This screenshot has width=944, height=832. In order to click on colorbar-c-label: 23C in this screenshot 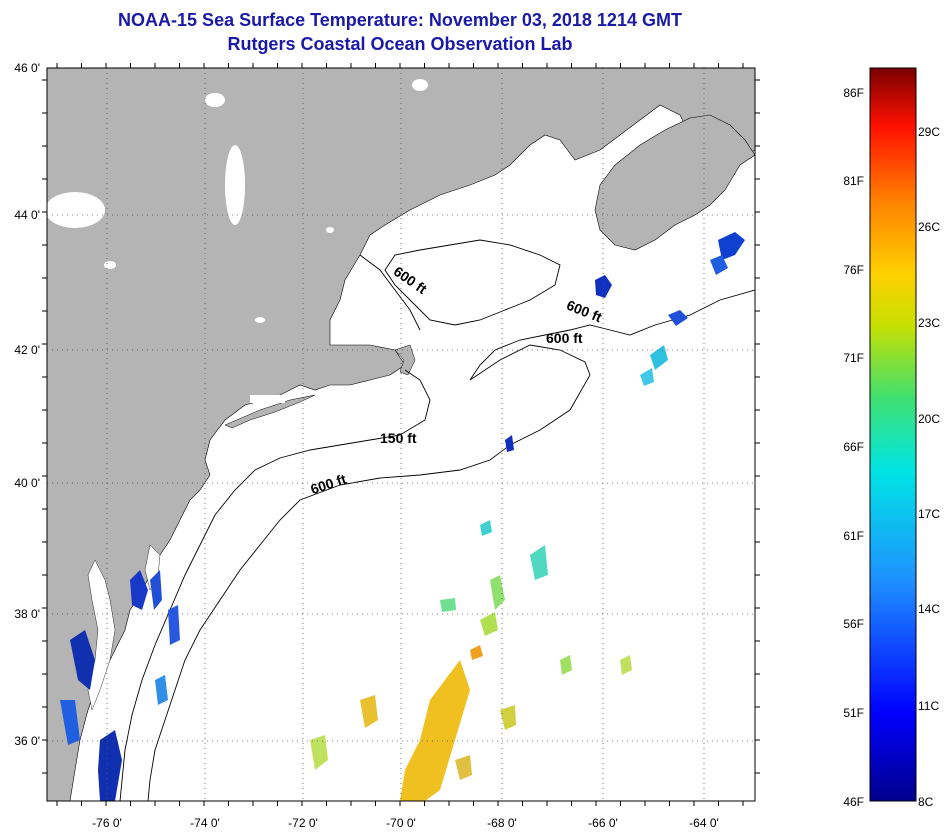, I will do `click(929, 323)`.